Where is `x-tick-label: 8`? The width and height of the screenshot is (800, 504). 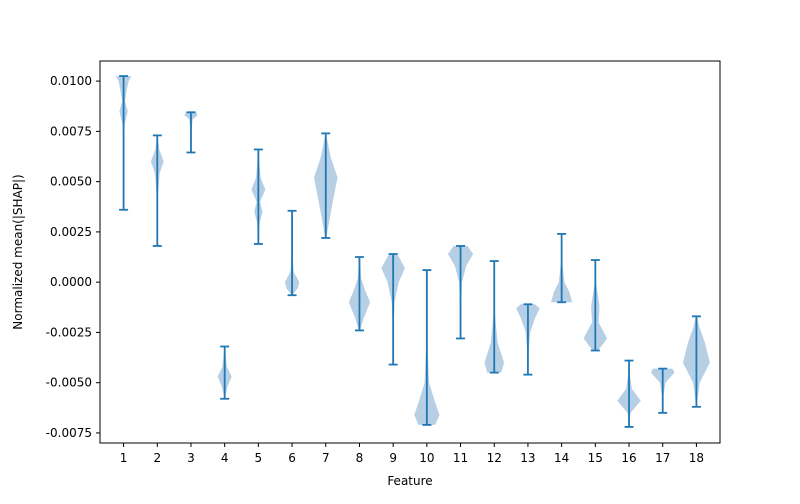
x-tick-label: 8 is located at coordinates (360, 458).